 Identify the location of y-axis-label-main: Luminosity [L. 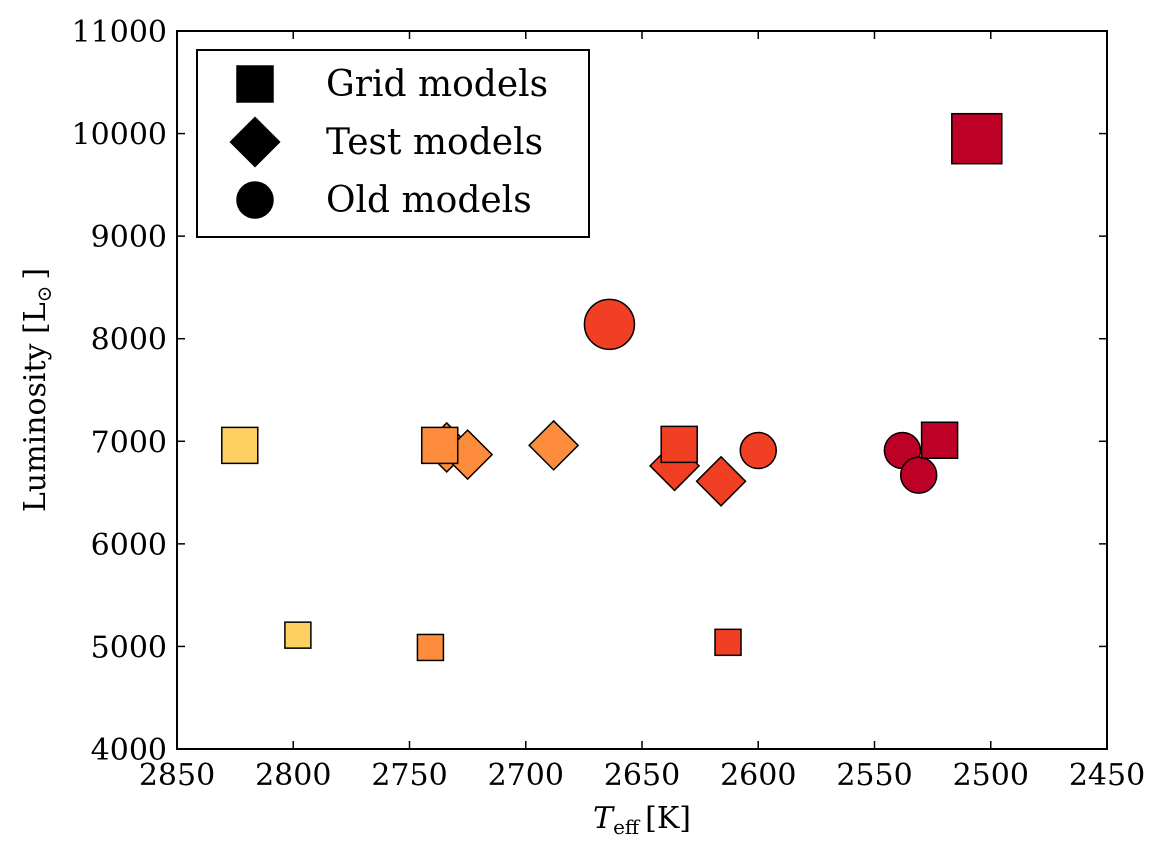
(35, 407).